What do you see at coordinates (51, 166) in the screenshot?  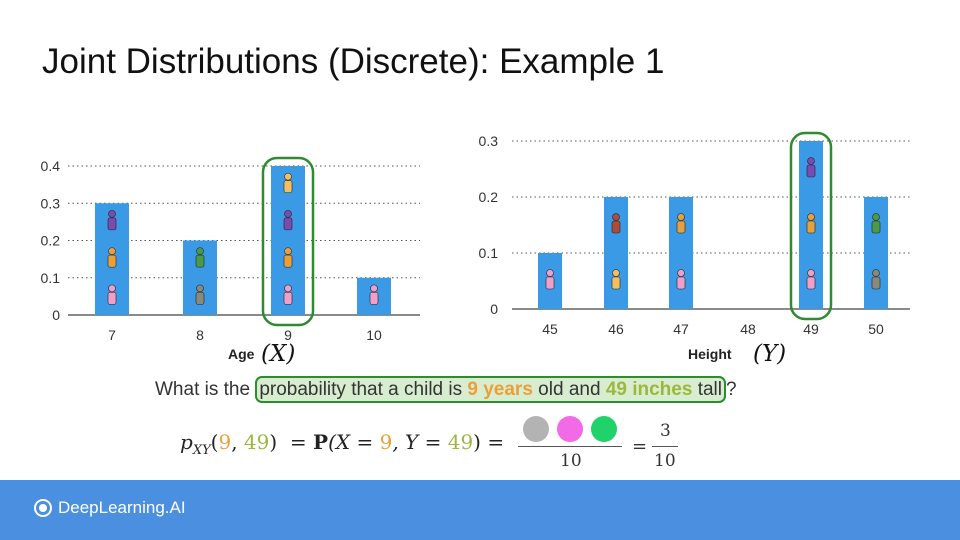 I see `y-tick-label: 0.4` at bounding box center [51, 166].